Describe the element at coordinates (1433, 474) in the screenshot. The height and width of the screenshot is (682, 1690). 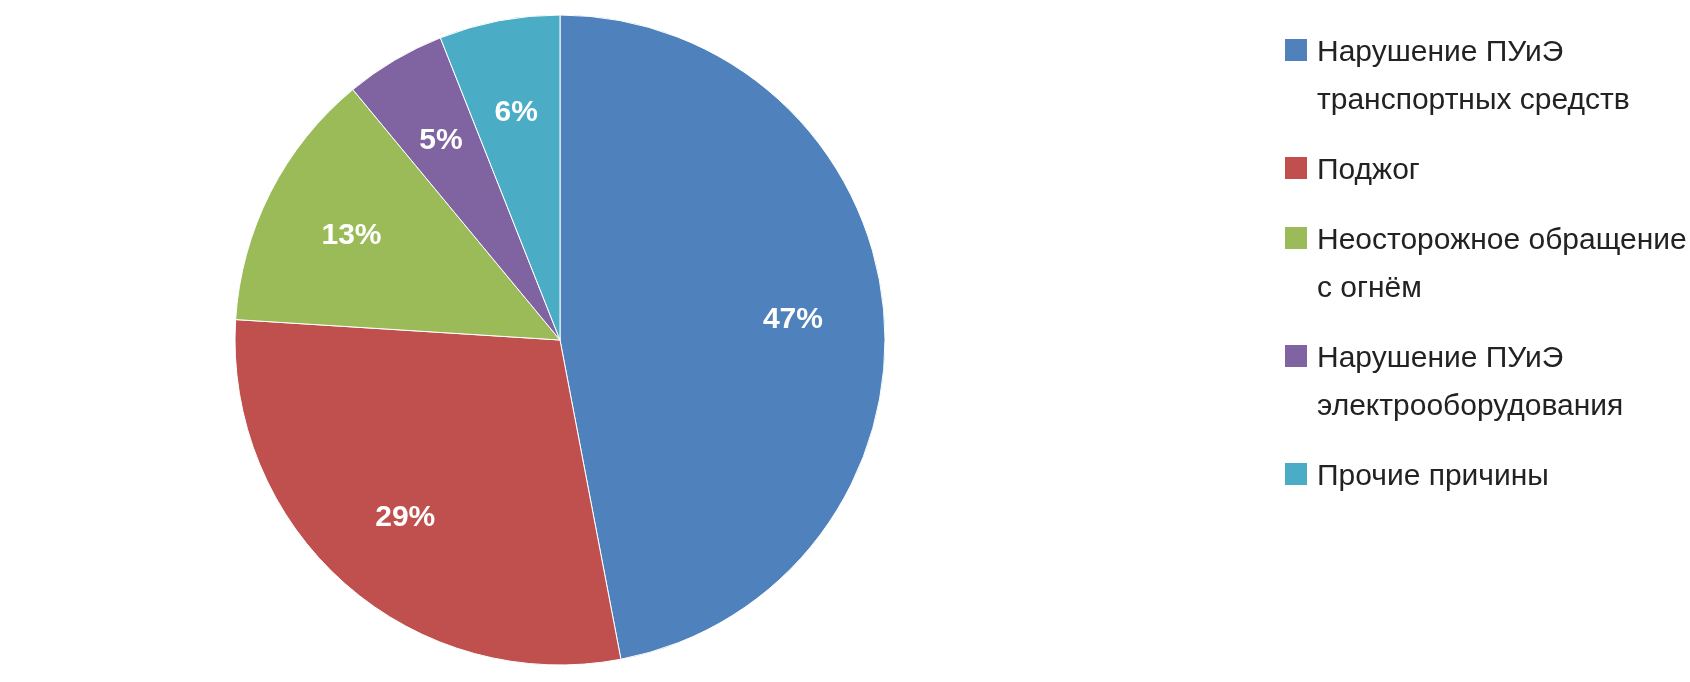
I see `legend-label: Прочие причины` at that location.